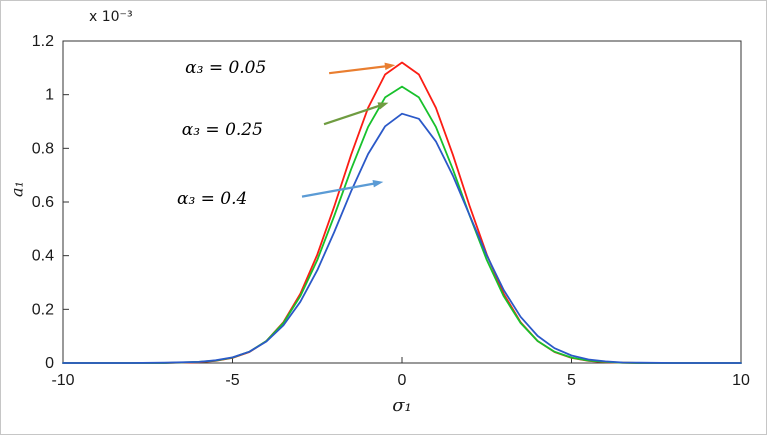 The image size is (767, 435). I want to click on y-tick-label: 0.2, so click(43, 309).